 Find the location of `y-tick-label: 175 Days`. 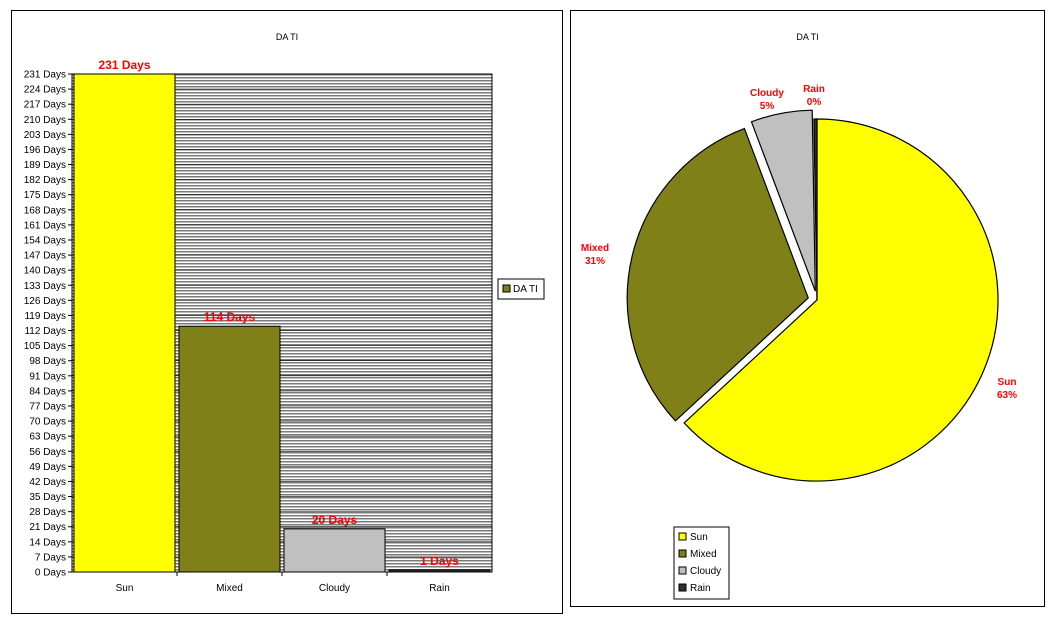

y-tick-label: 175 Days is located at coordinates (45, 195).